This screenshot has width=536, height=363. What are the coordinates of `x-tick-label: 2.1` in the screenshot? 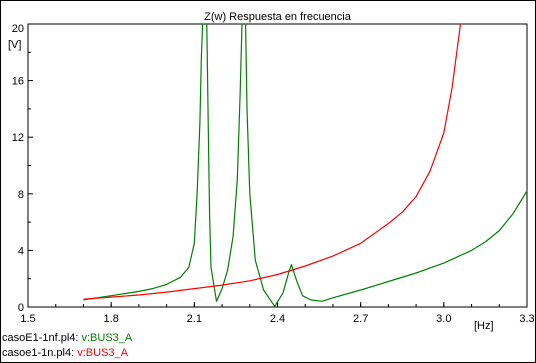 It's located at (194, 319).